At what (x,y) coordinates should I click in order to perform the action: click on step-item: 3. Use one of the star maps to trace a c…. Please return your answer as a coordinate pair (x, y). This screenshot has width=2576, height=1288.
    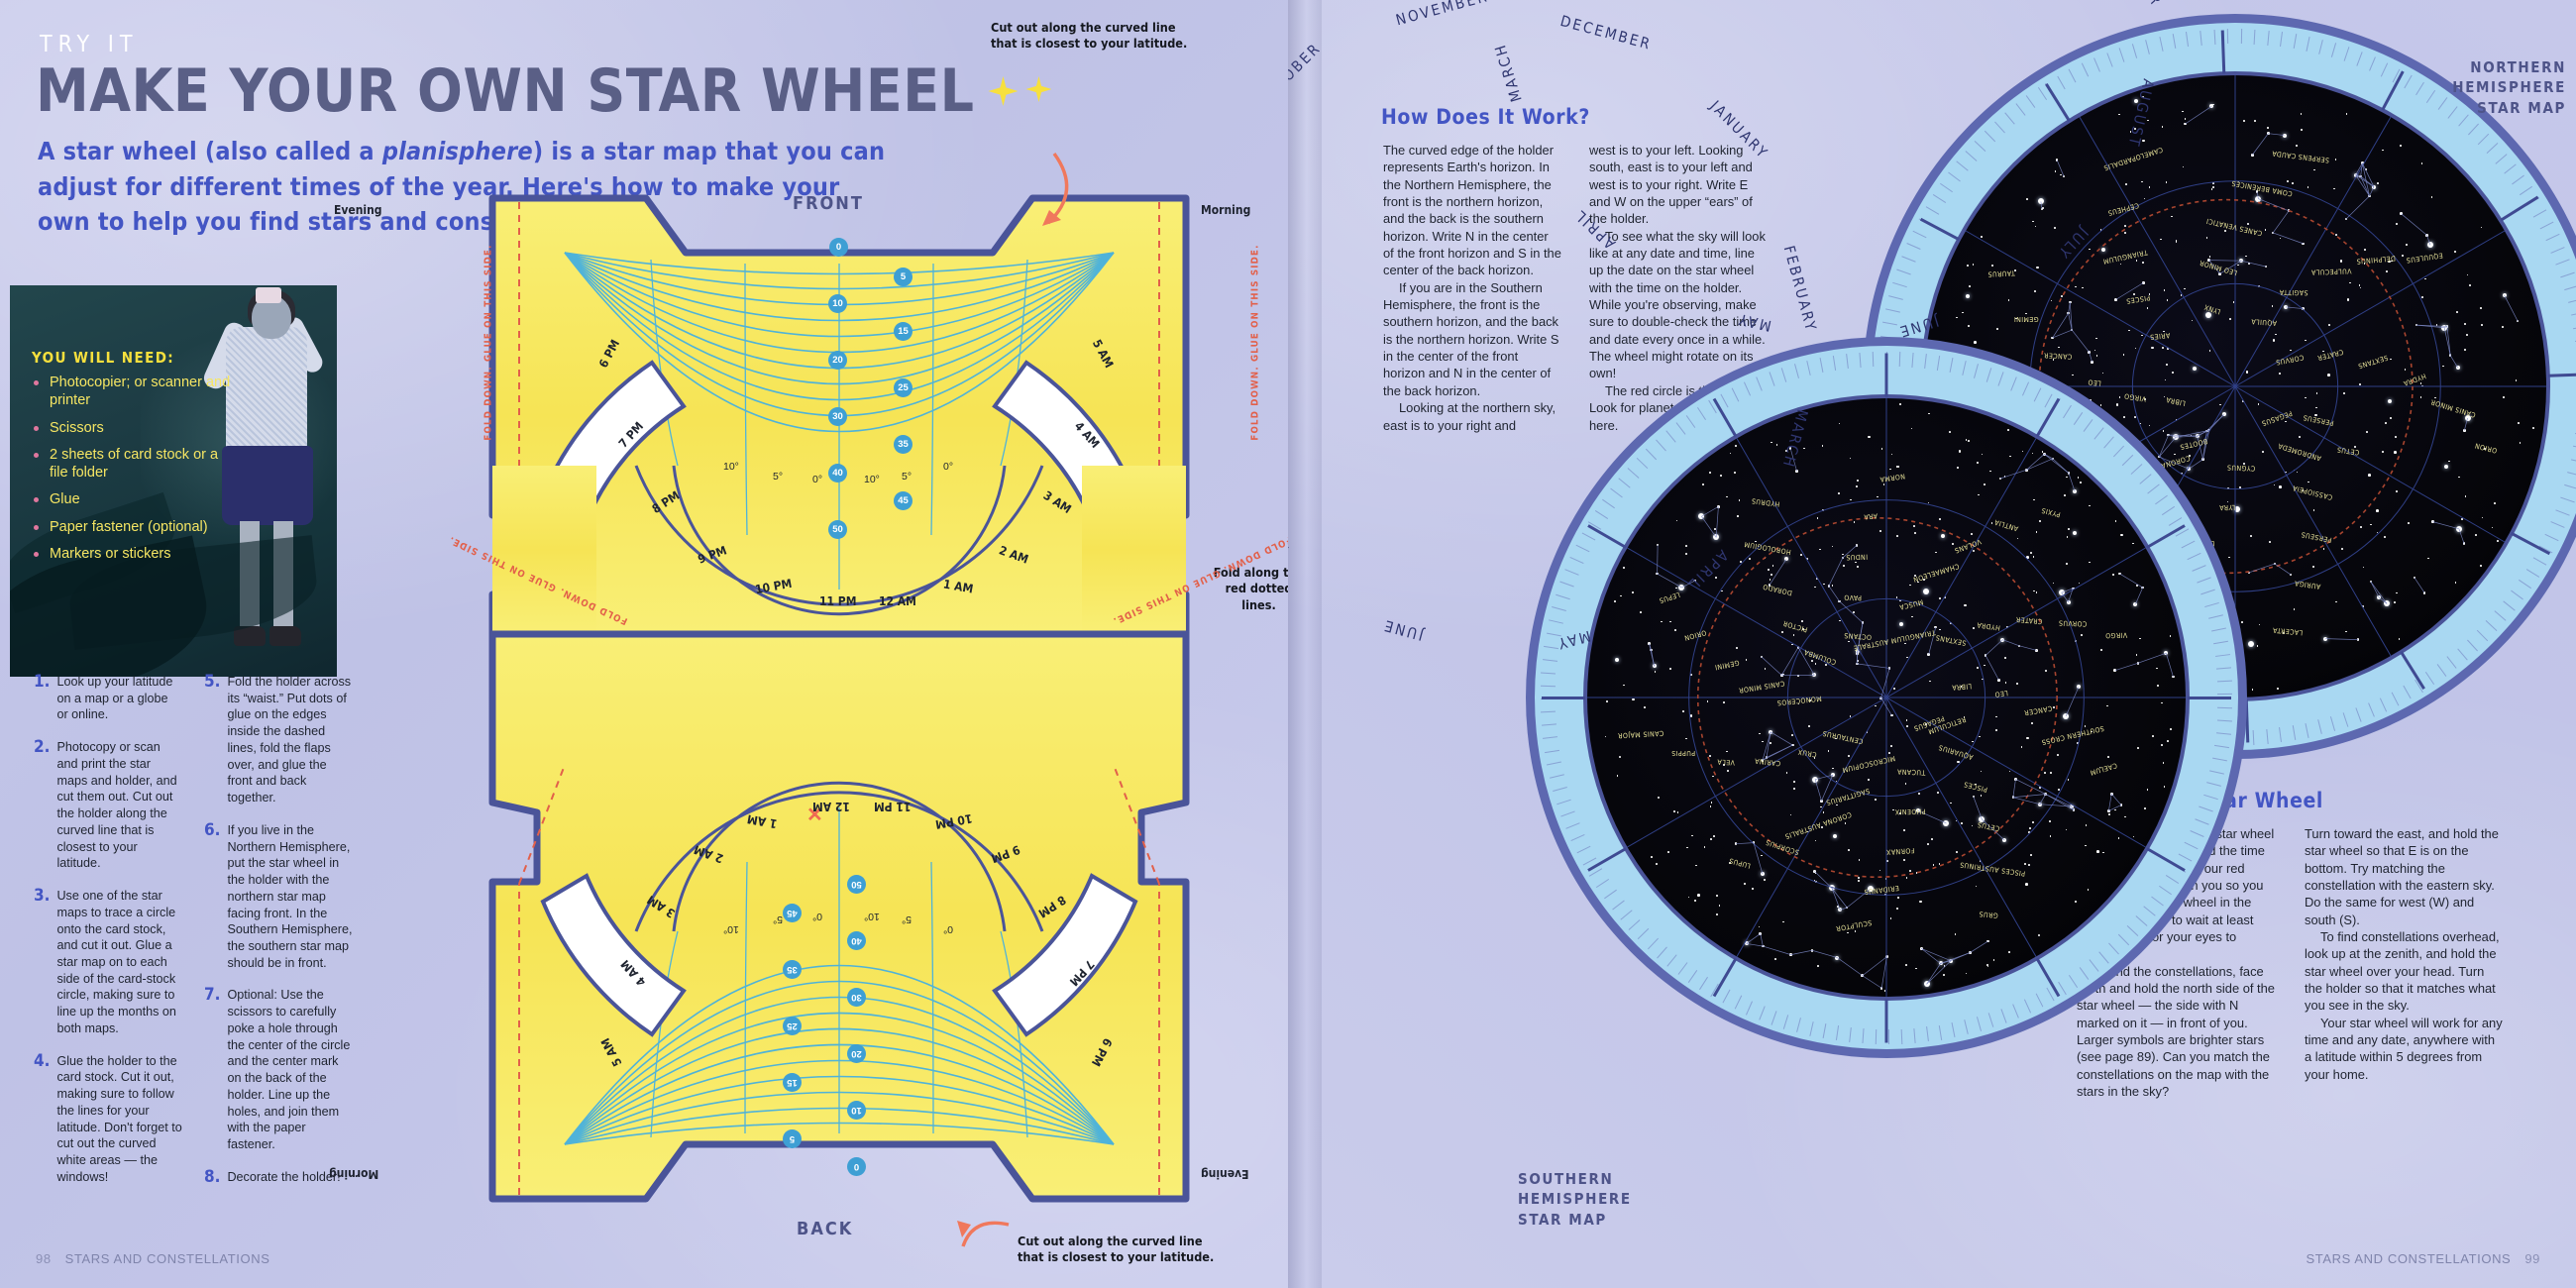
    Looking at the image, I should click on (108, 962).